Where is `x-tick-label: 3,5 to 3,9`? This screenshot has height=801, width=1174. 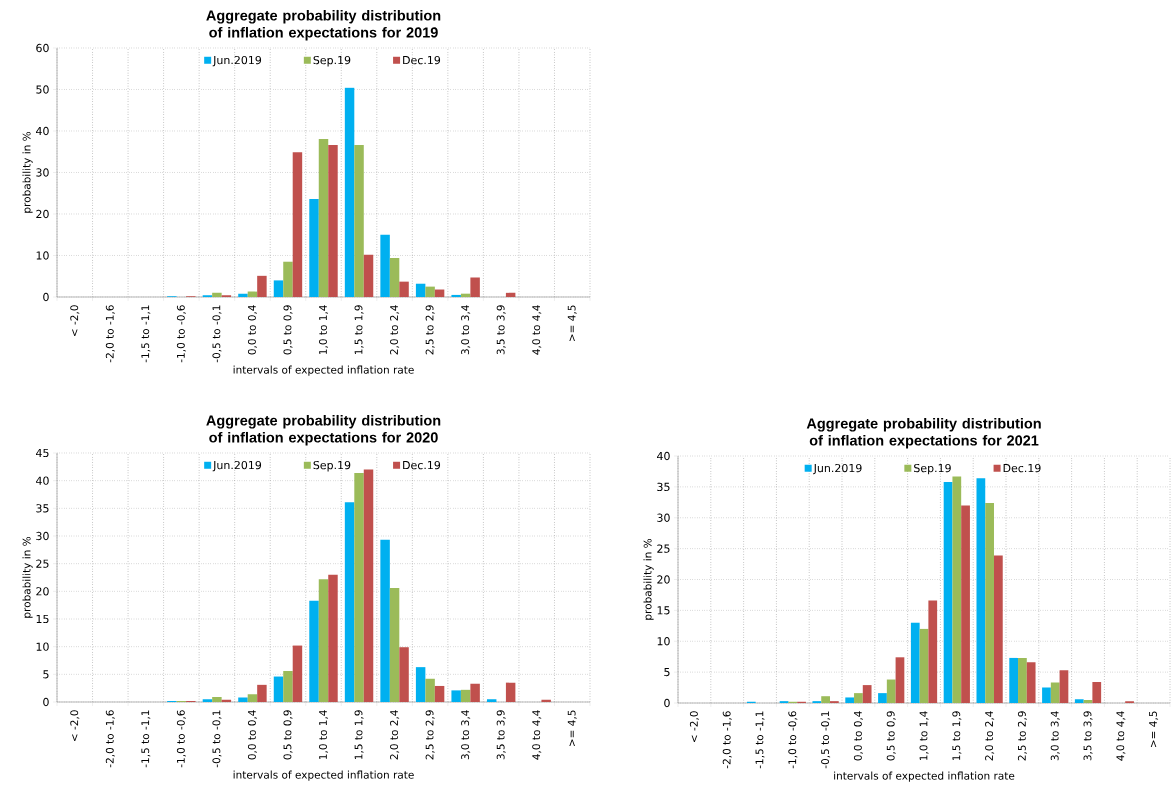 x-tick-label: 3,5 to 3,9 is located at coordinates (501, 330).